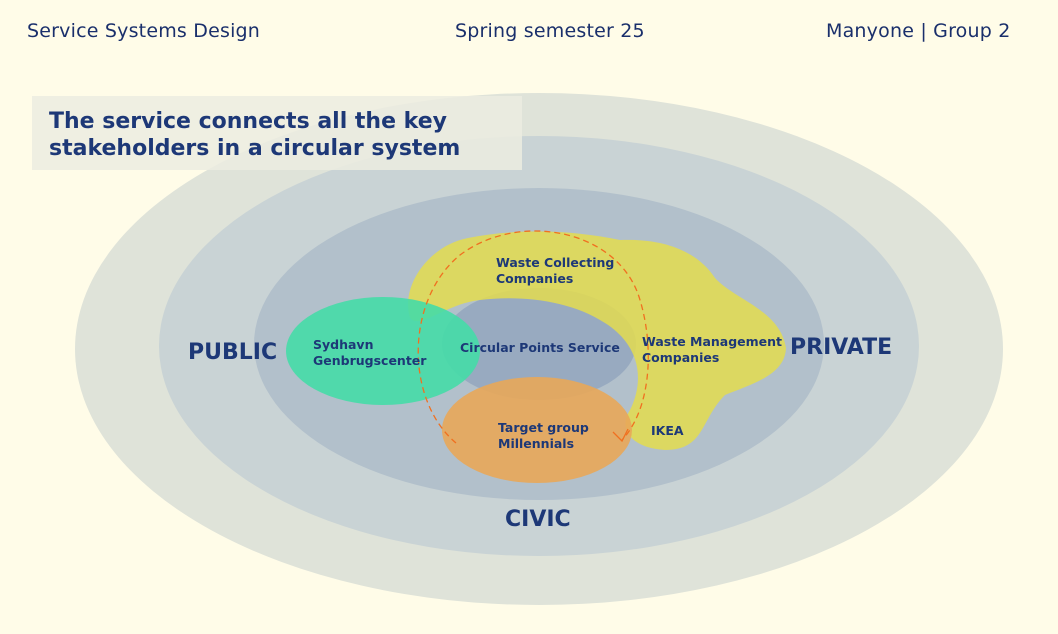 Image resolution: width=1058 pixels, height=634 pixels. I want to click on inner-ring, so click(539, 344).